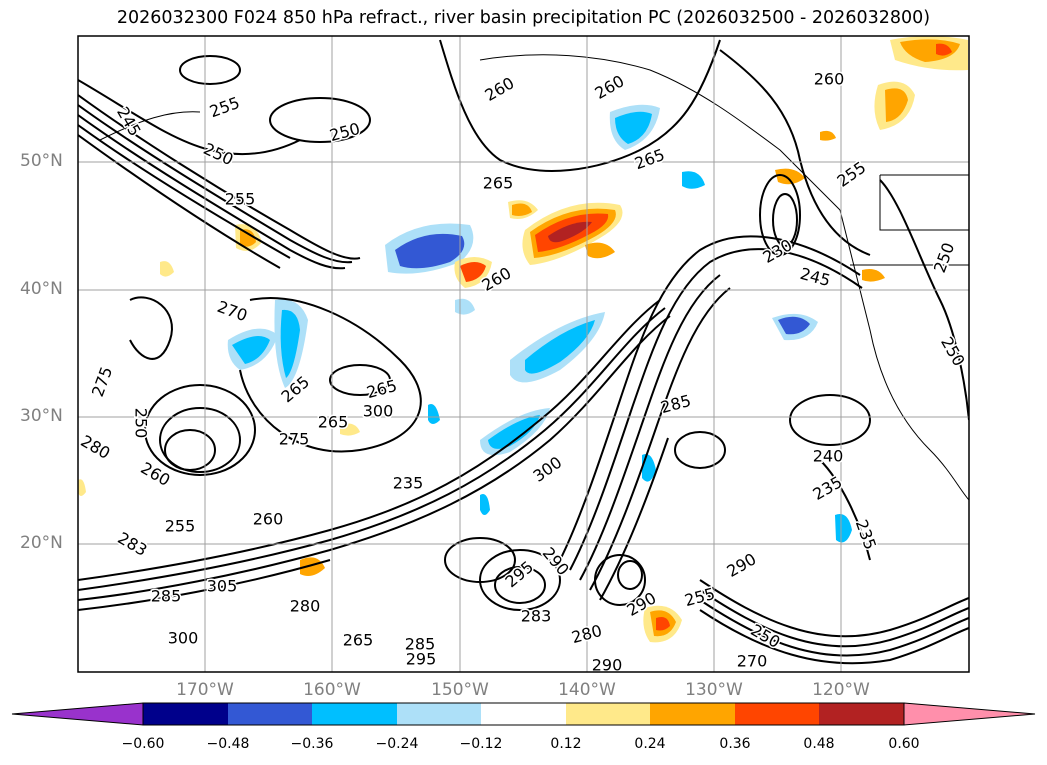  What do you see at coordinates (41, 543) in the screenshot?
I see `lat-label-20n: 20°N` at bounding box center [41, 543].